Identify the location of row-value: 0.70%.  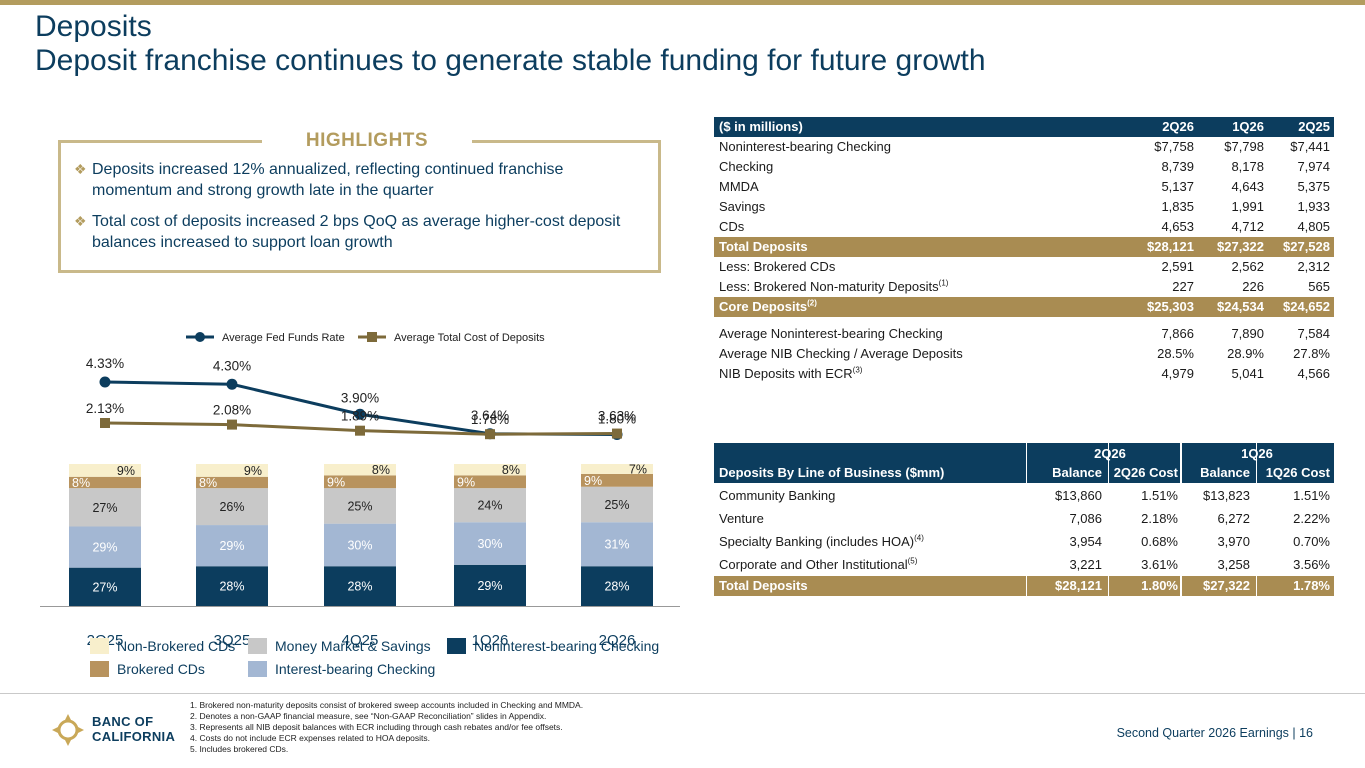
(1311, 541).